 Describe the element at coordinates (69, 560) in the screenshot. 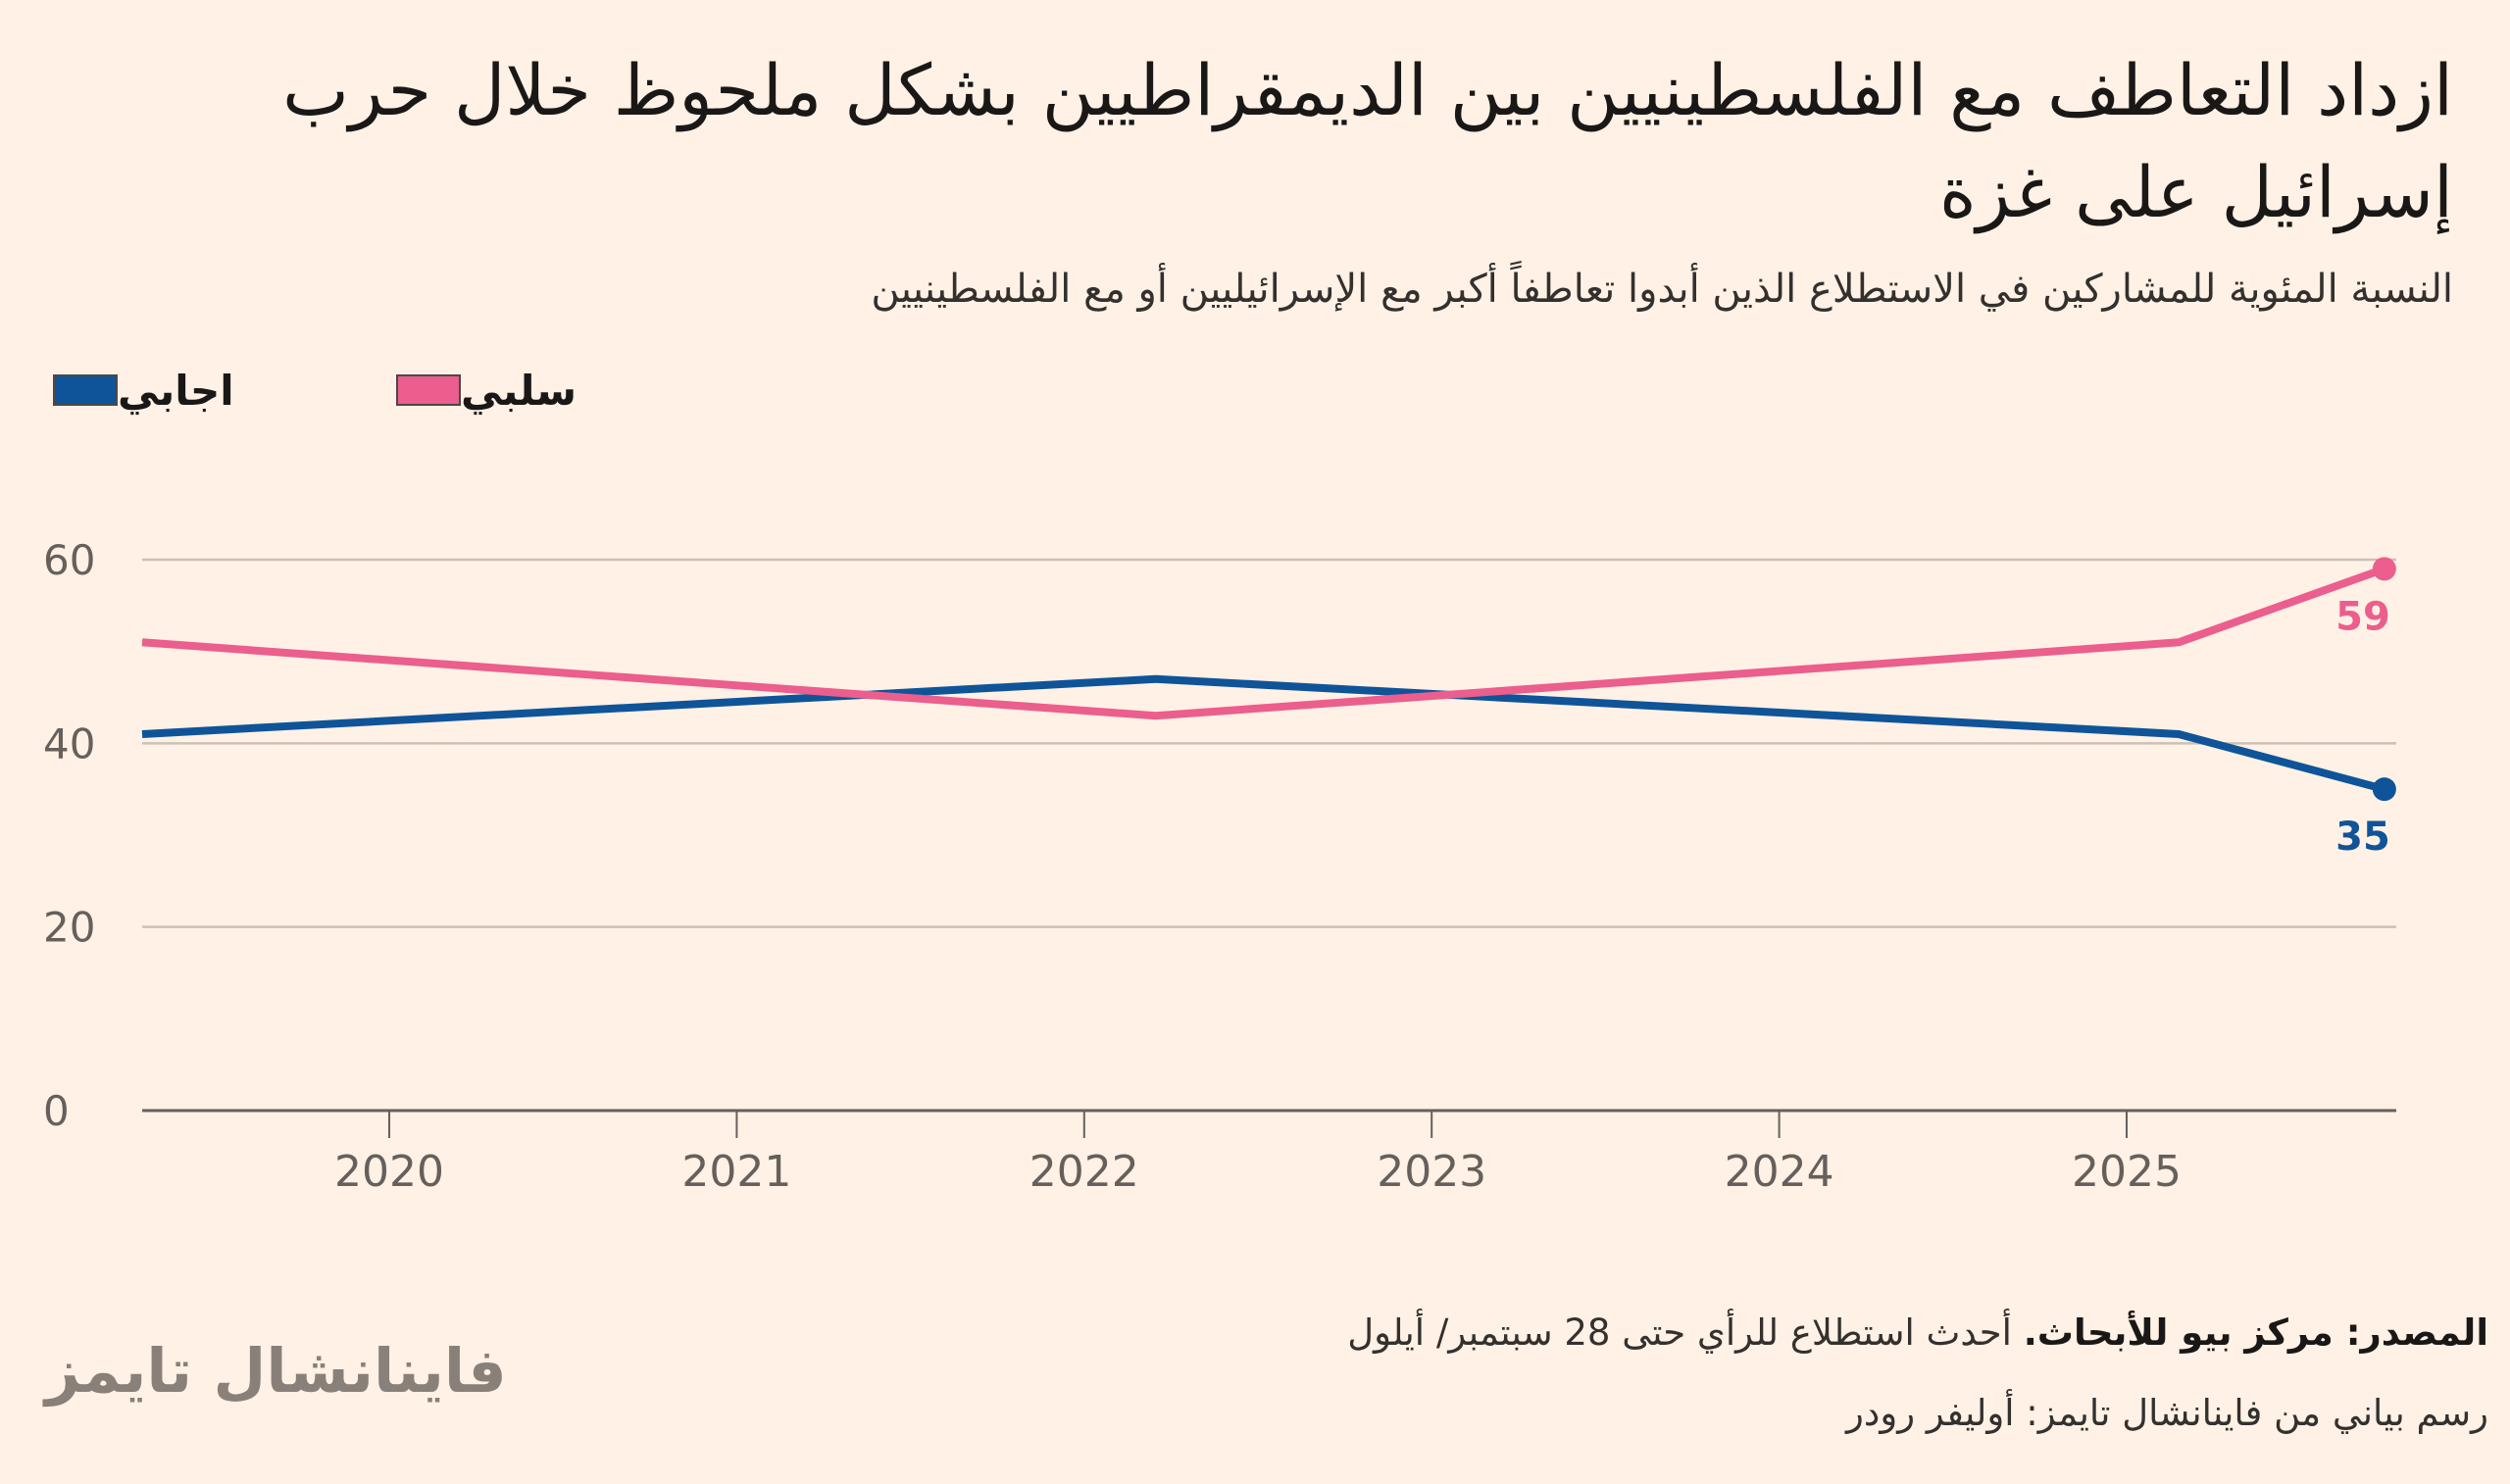

I see `y-tick-label: 60` at that location.